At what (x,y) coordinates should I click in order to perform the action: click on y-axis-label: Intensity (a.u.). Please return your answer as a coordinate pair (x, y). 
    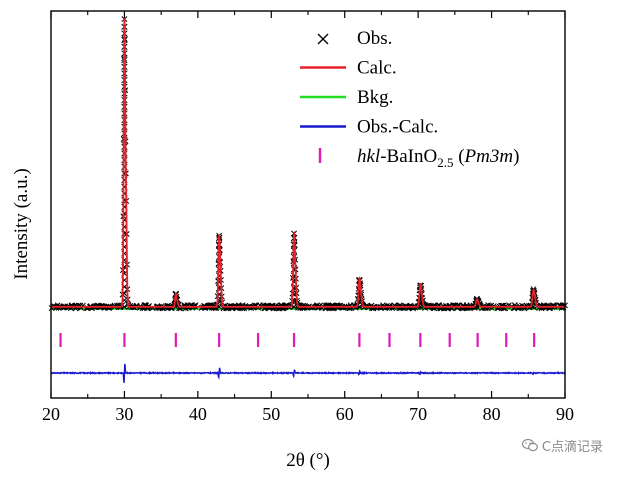
    Looking at the image, I should click on (21, 223).